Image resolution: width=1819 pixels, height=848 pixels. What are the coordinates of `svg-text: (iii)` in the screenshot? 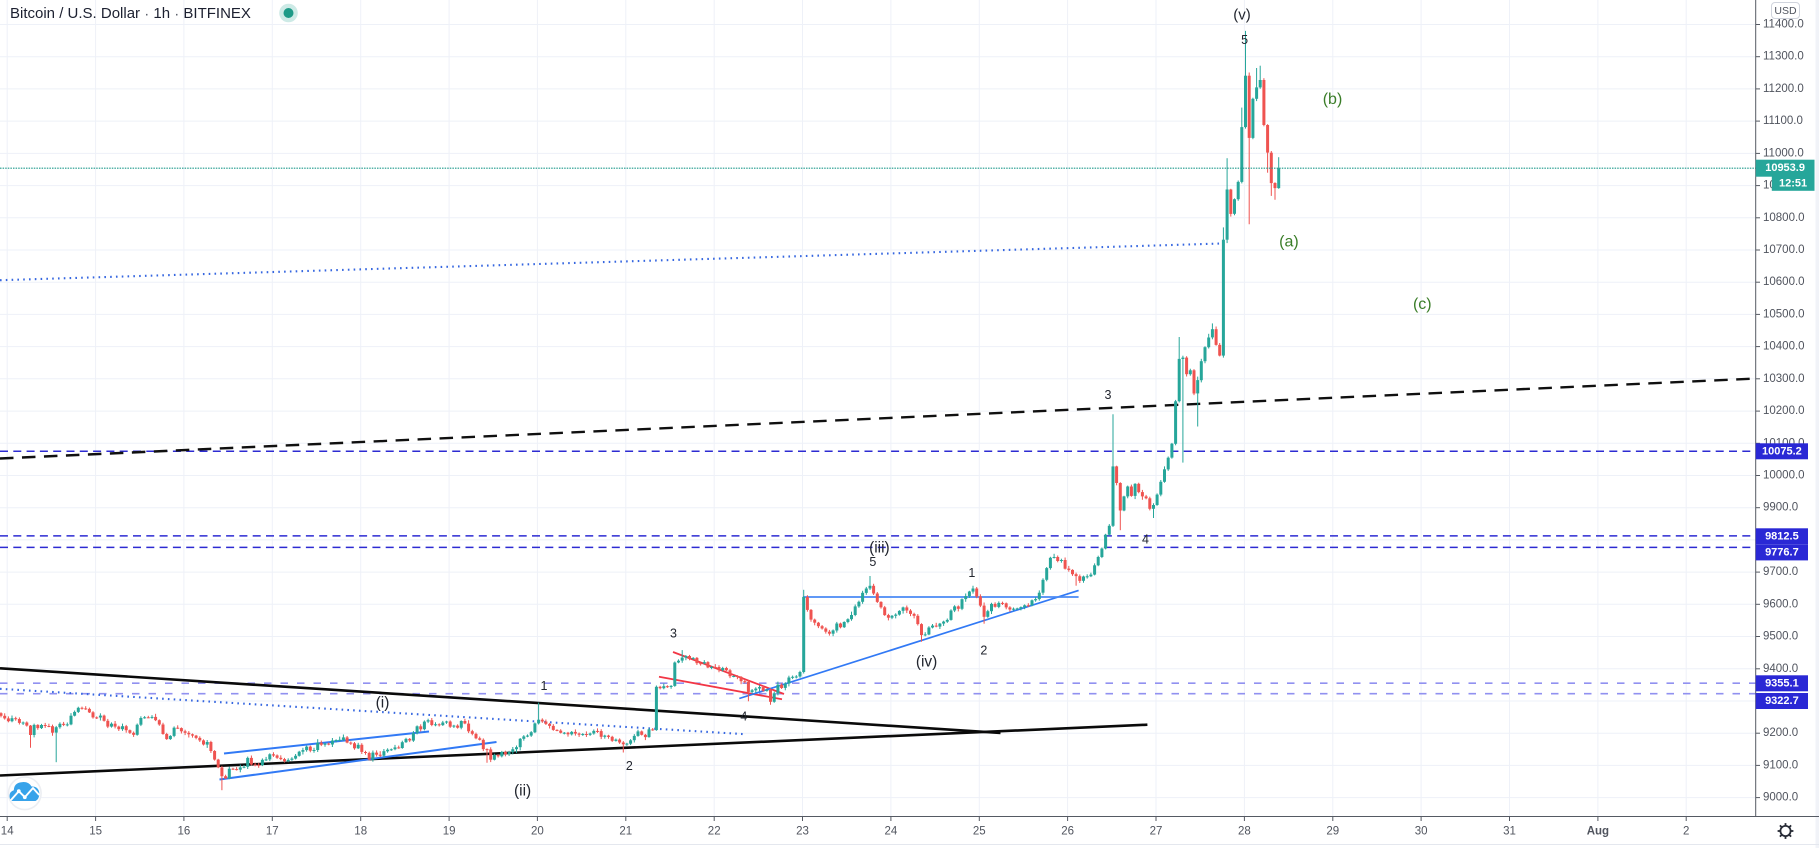 It's located at (879, 548).